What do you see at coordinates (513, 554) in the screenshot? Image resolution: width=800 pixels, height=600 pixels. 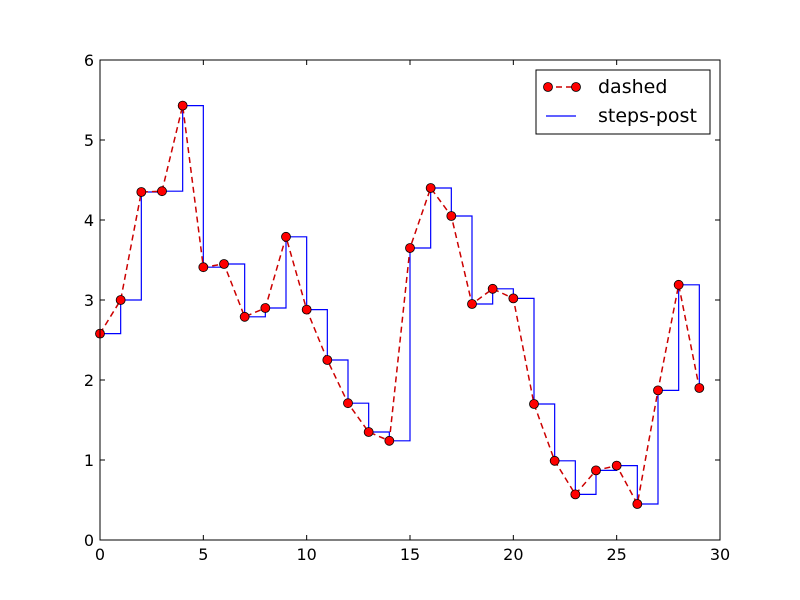 I see `x-tick-label: 20` at bounding box center [513, 554].